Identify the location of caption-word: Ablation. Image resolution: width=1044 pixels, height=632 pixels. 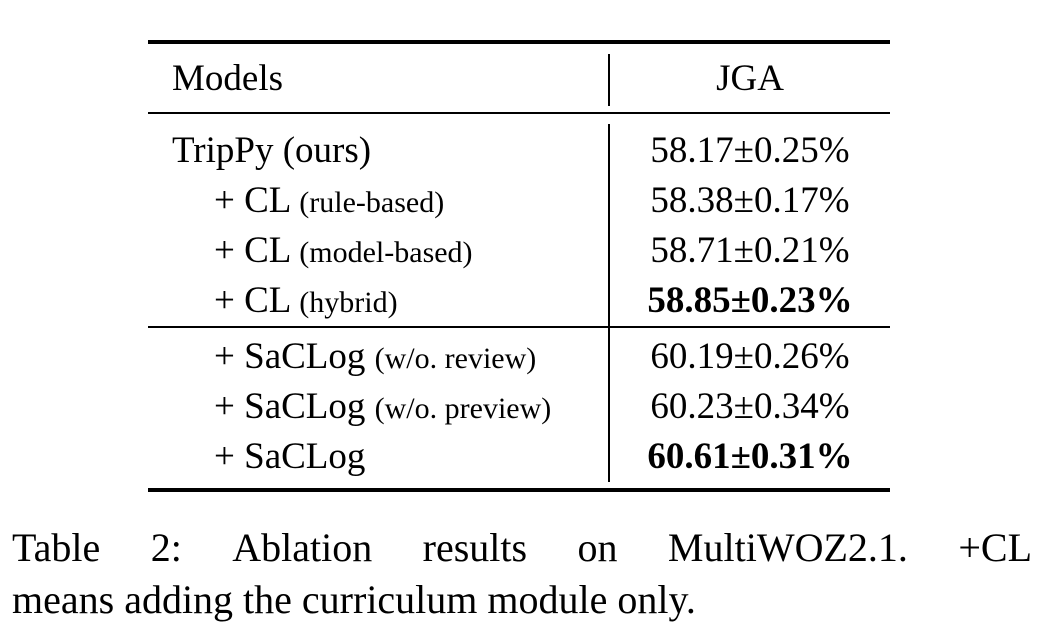
(302, 547).